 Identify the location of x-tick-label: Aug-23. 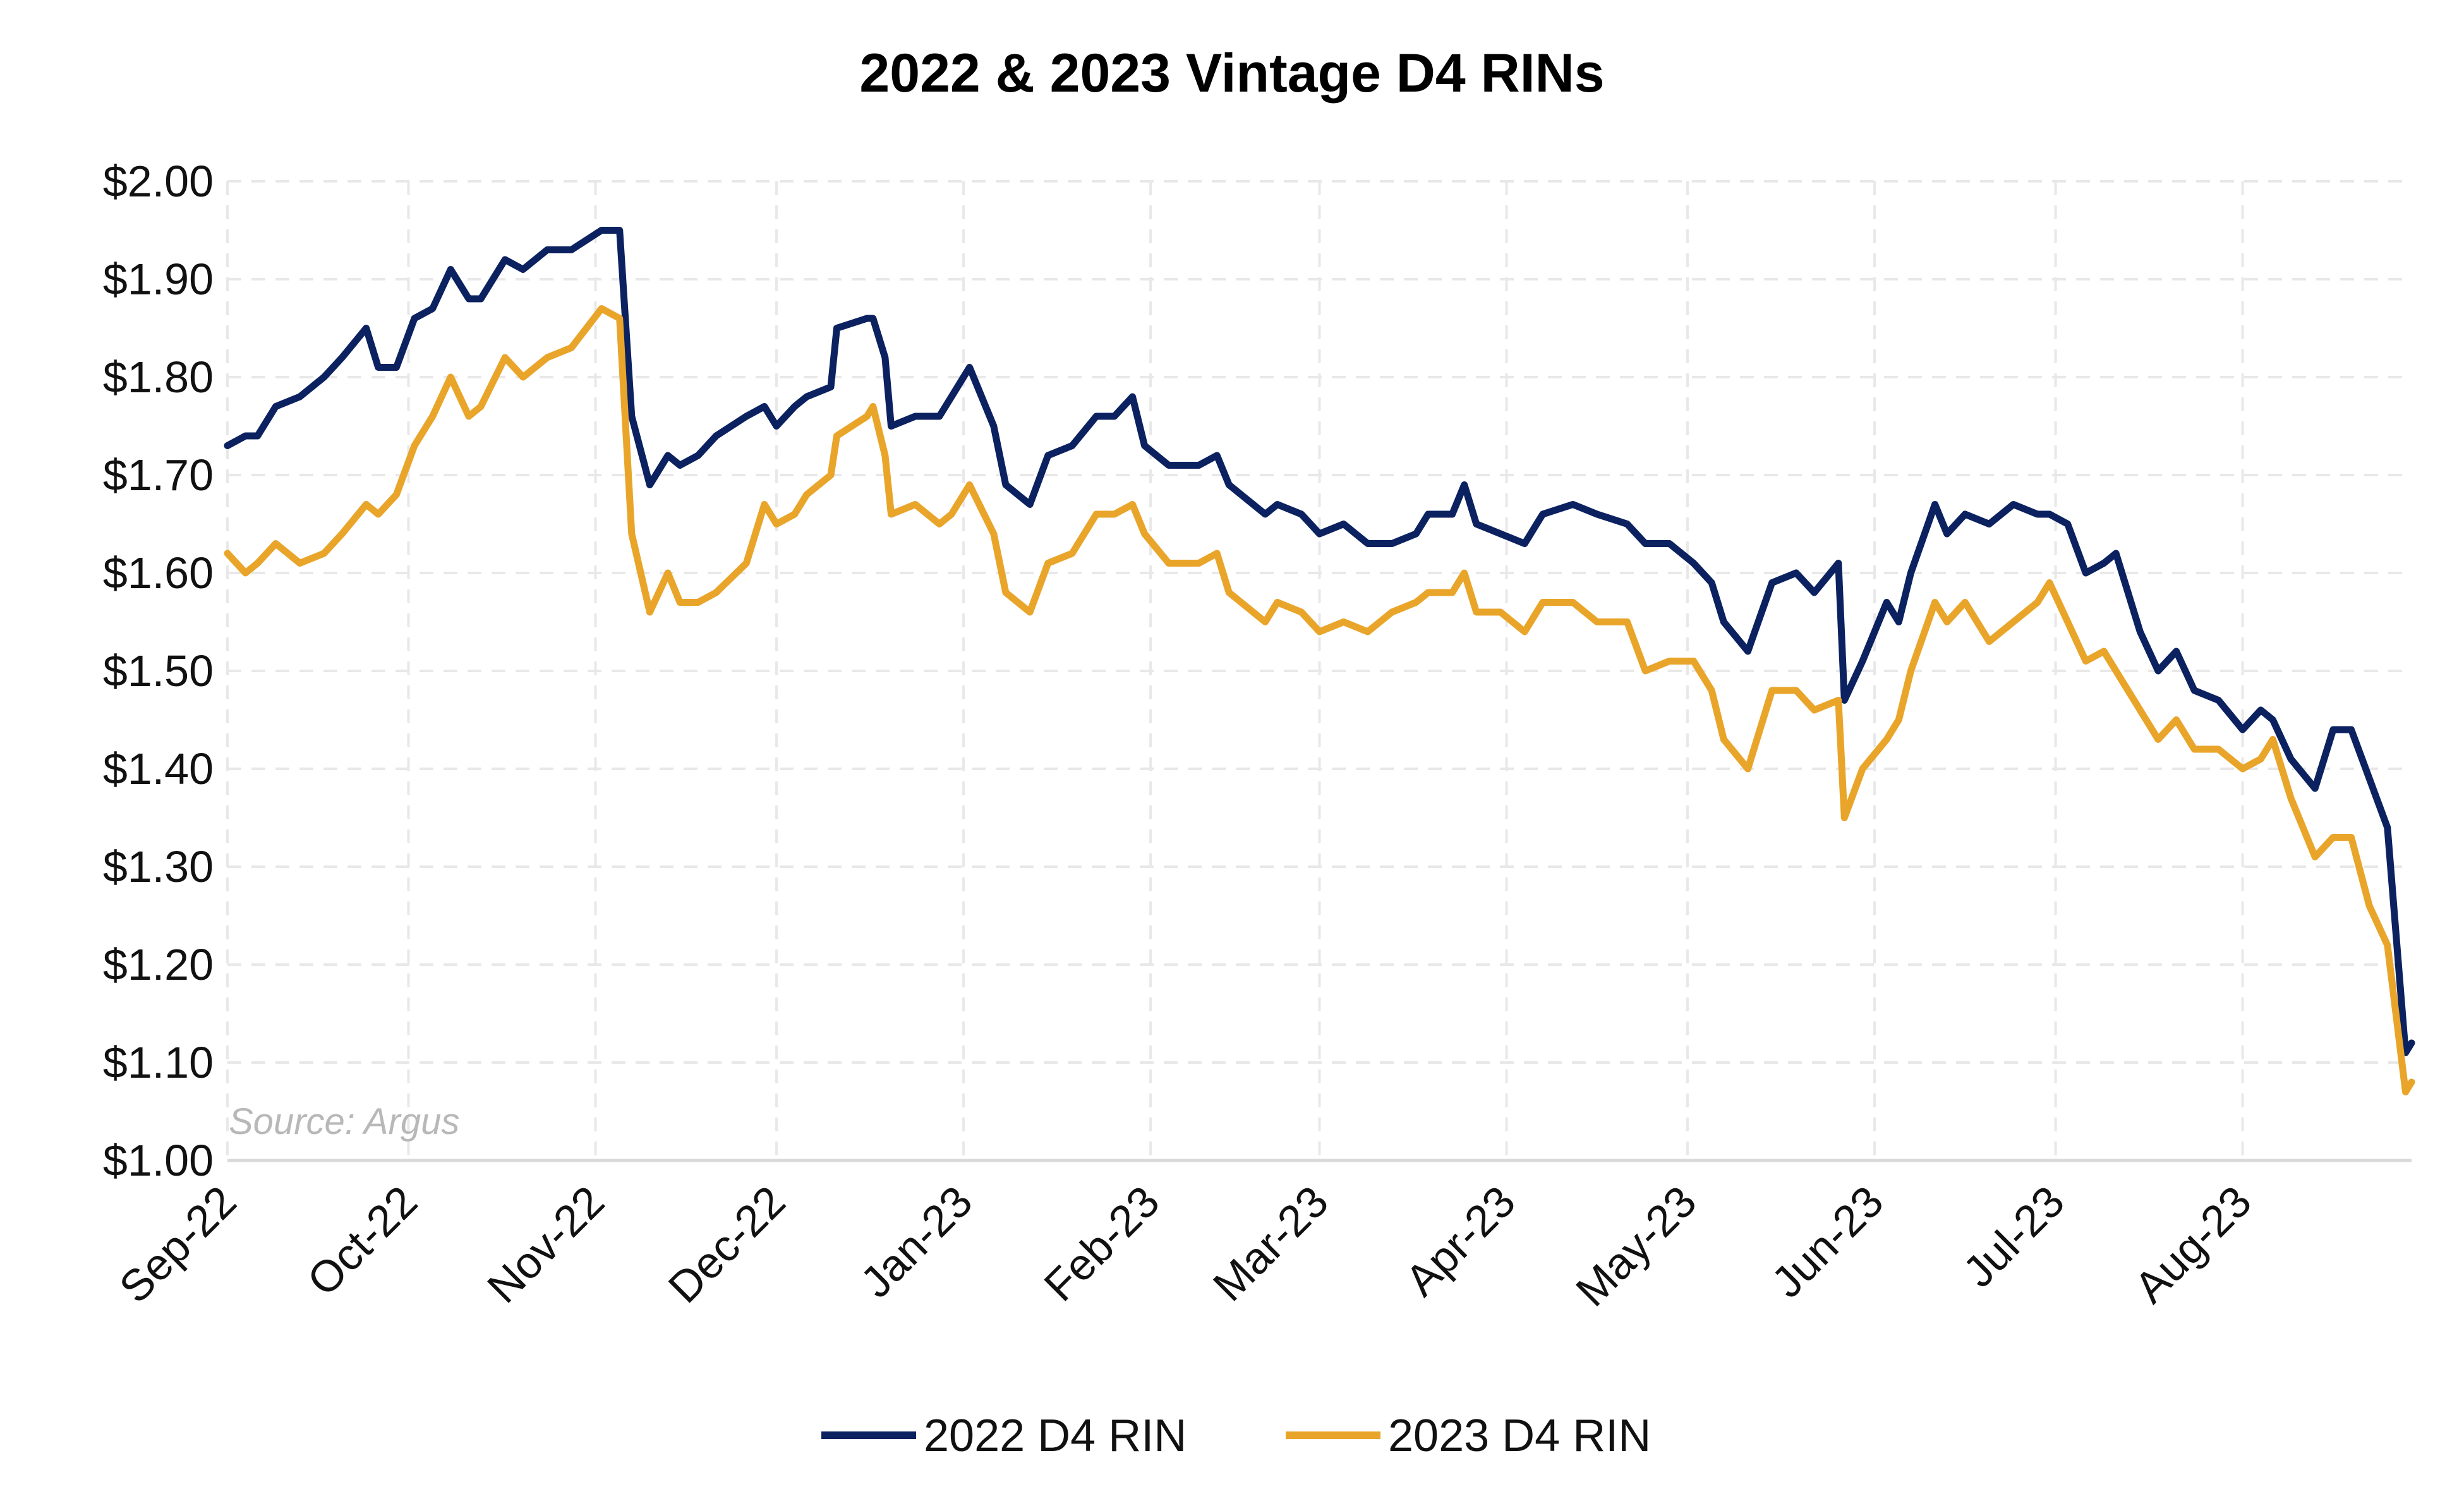
(2193, 1244).